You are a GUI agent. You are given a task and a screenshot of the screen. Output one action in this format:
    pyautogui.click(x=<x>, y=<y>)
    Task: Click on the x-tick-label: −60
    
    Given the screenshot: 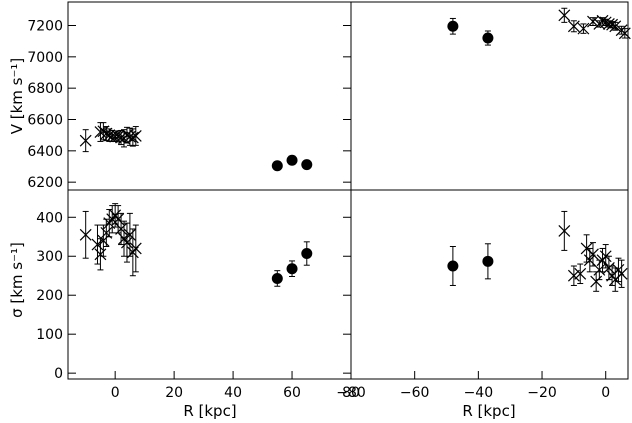 What is the action you would take?
    pyautogui.click(x=415, y=393)
    